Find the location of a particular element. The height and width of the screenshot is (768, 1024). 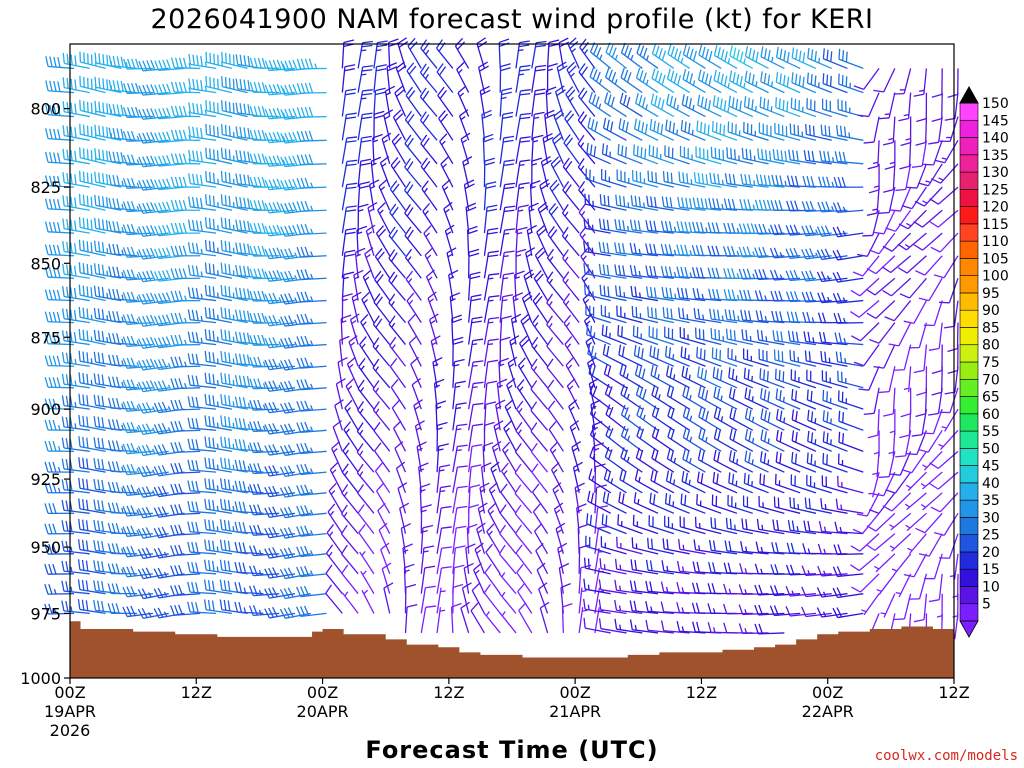

colorbar-label: 20 is located at coordinates (991, 553).